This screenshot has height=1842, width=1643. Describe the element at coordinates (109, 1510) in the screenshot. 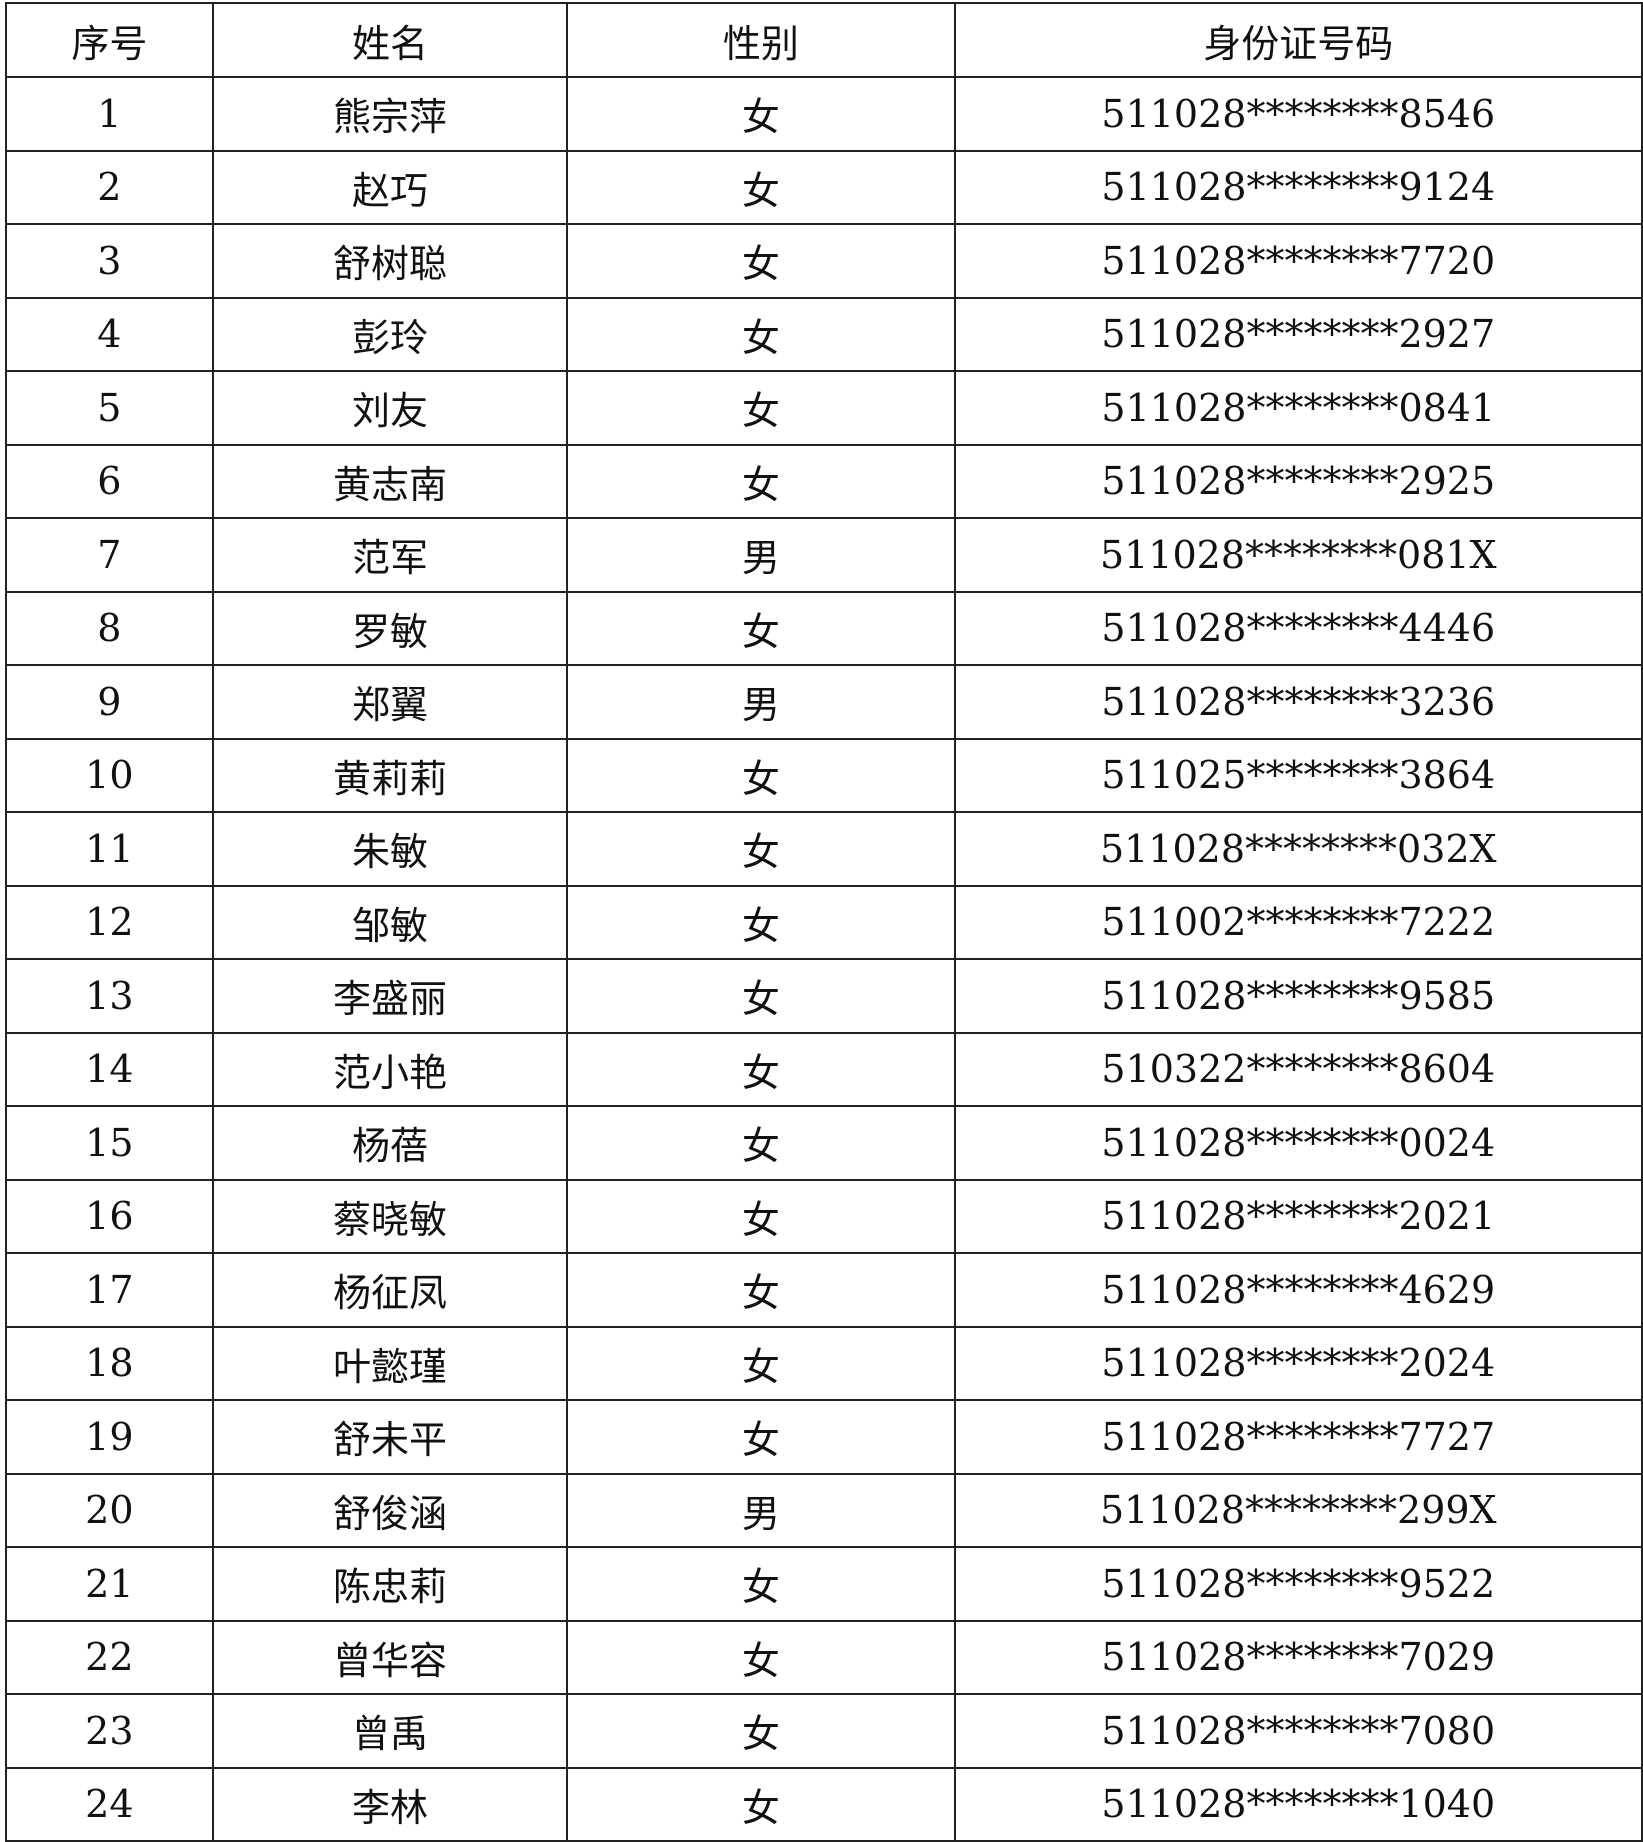

I see `cell-index: 20` at that location.